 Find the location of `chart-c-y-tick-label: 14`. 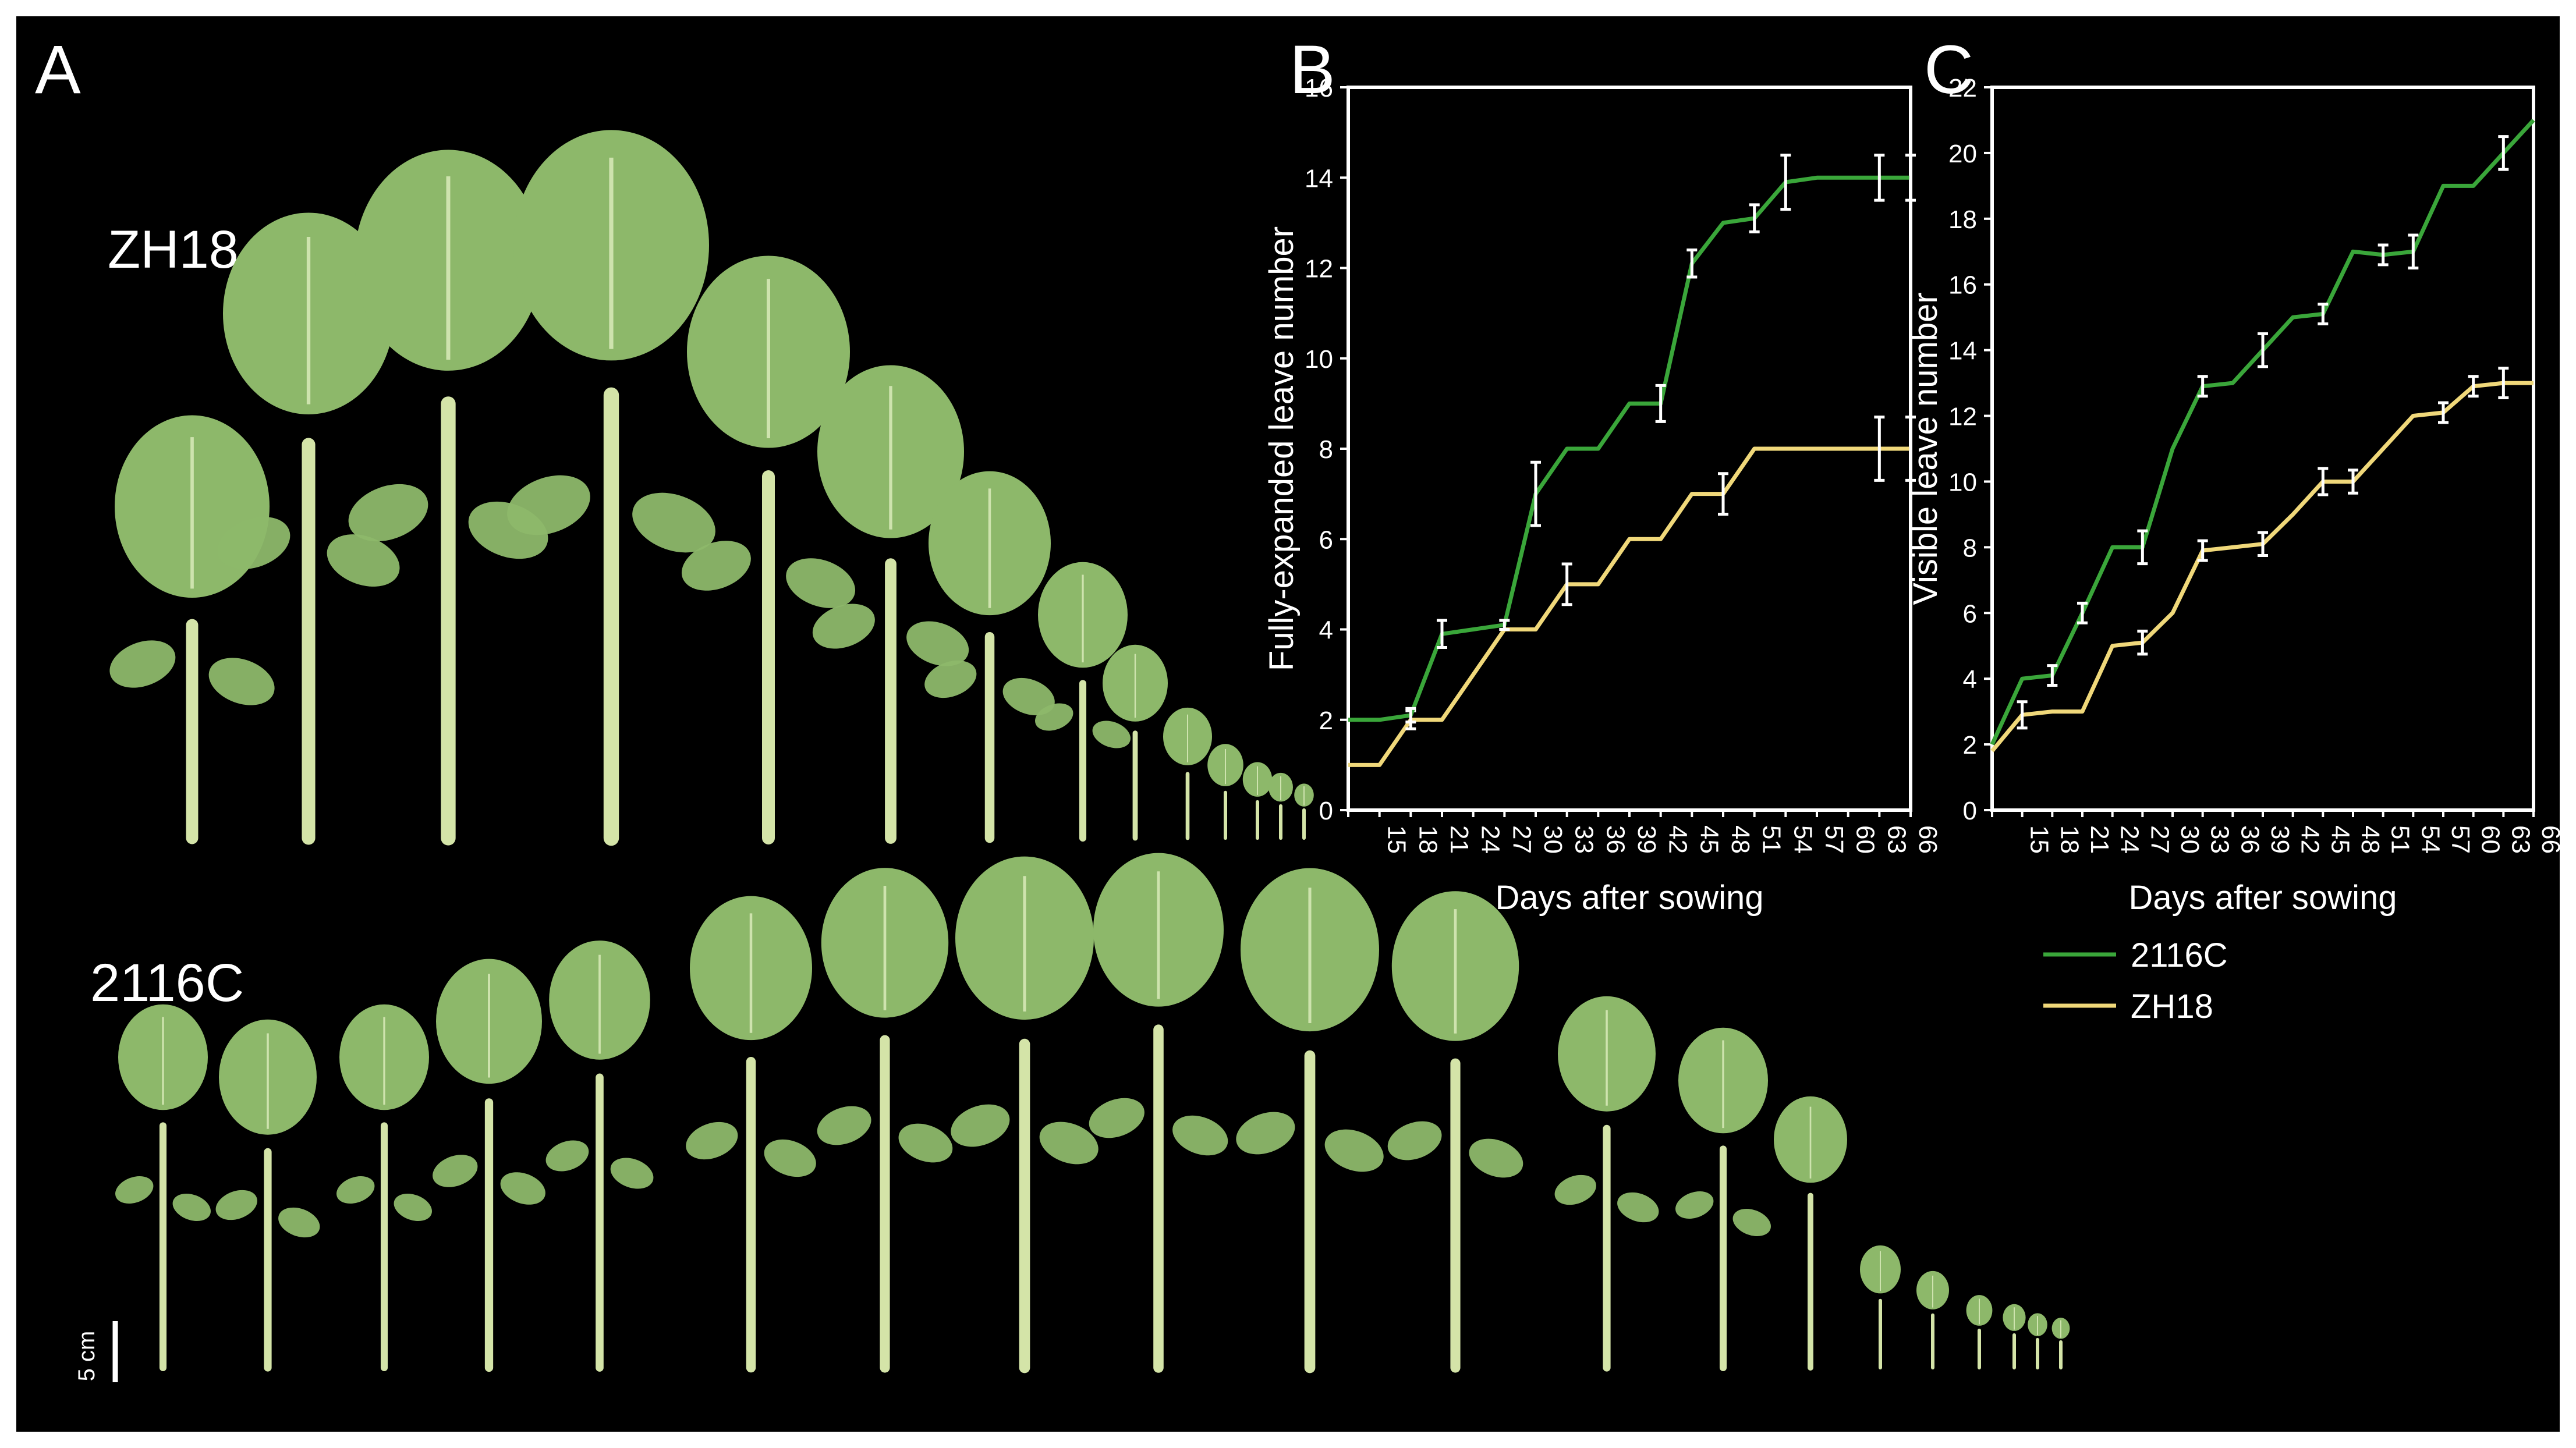

chart-c-y-tick-label: 14 is located at coordinates (1962, 351).